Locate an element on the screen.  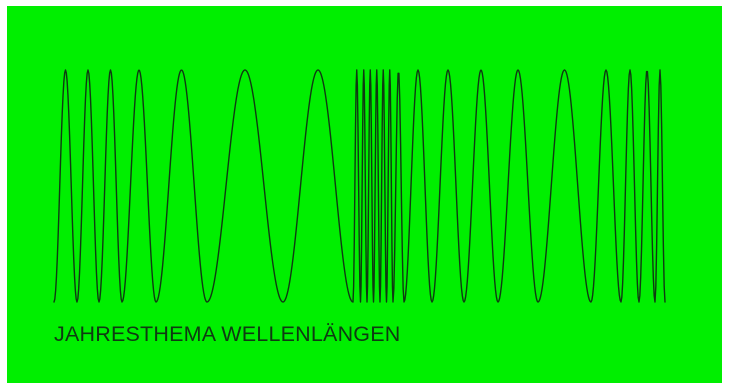
poster-title: JAHRESTHEMA WELLENLÄNGEN is located at coordinates (227, 334).